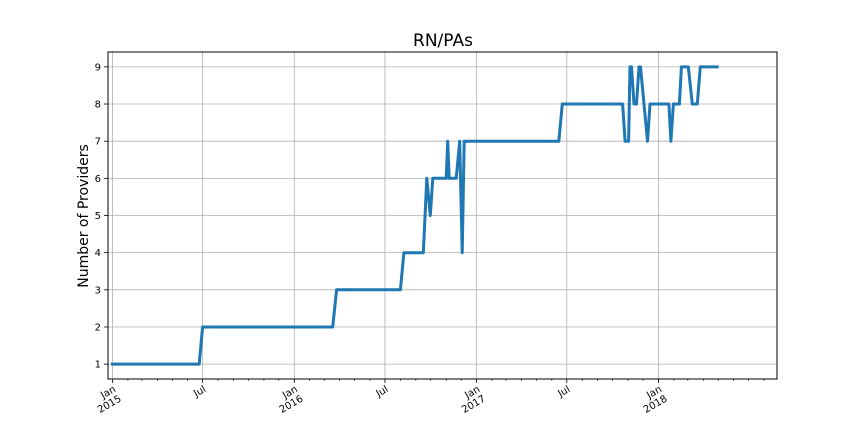 This screenshot has width=864, height=432. Describe the element at coordinates (471, 400) in the screenshot. I see `x-tick-label: Jan2017` at that location.